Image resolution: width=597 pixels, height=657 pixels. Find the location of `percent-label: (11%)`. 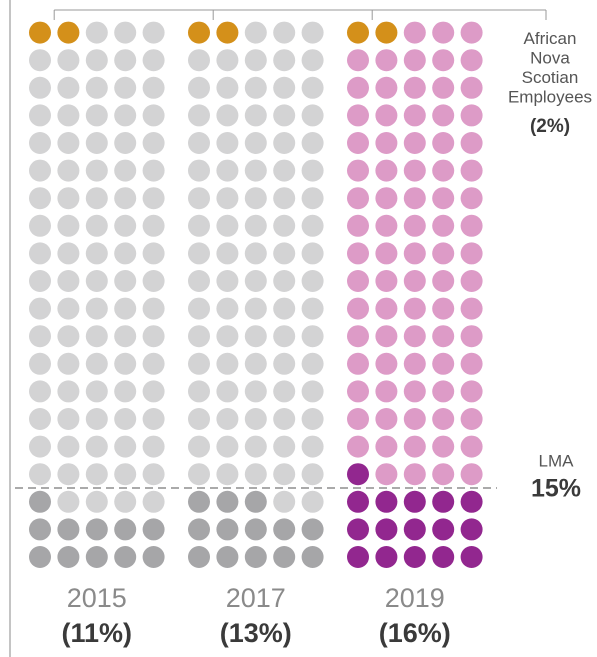

percent-label: (11%) is located at coordinates (97, 633).